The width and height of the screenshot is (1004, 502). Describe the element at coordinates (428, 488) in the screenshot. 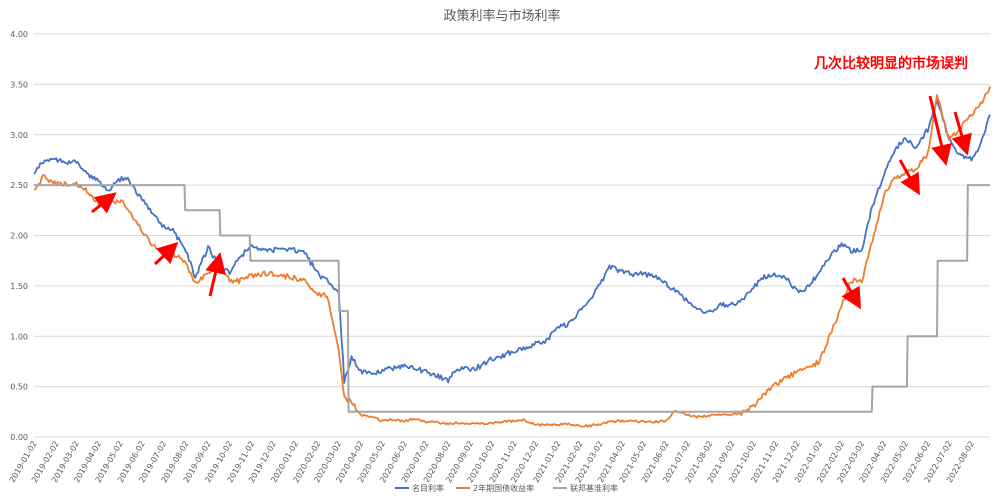

I see `legend-label: 名目利率` at that location.